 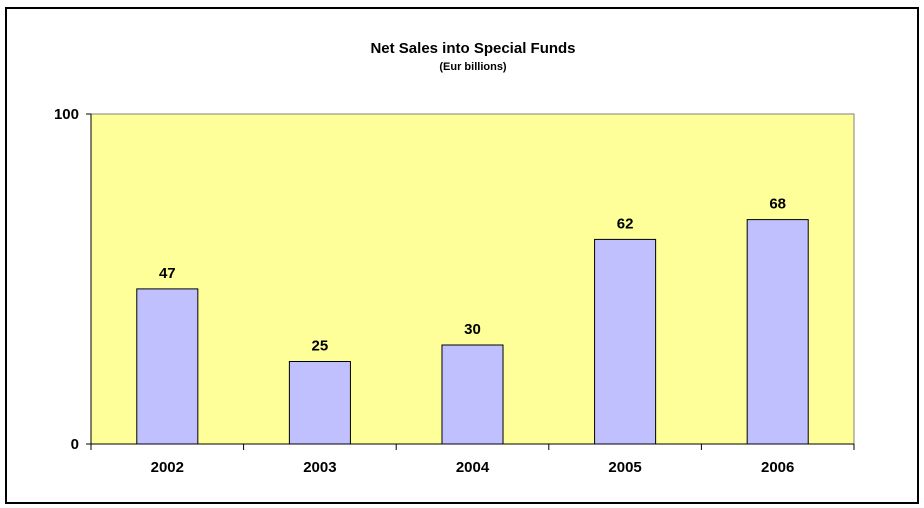 What do you see at coordinates (167, 366) in the screenshot?
I see `bar-2002` at bounding box center [167, 366].